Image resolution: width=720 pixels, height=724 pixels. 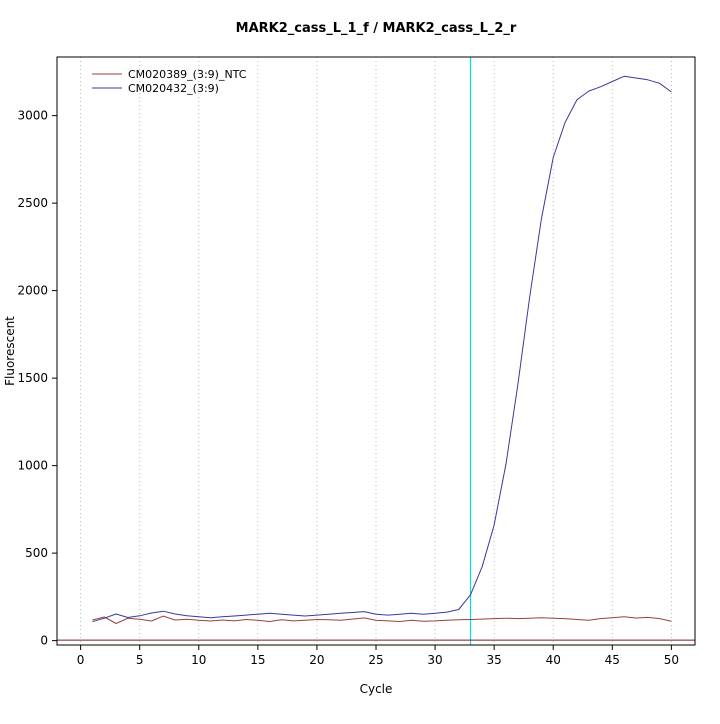 What do you see at coordinates (553, 660) in the screenshot?
I see `x-tick-label: 40` at bounding box center [553, 660].